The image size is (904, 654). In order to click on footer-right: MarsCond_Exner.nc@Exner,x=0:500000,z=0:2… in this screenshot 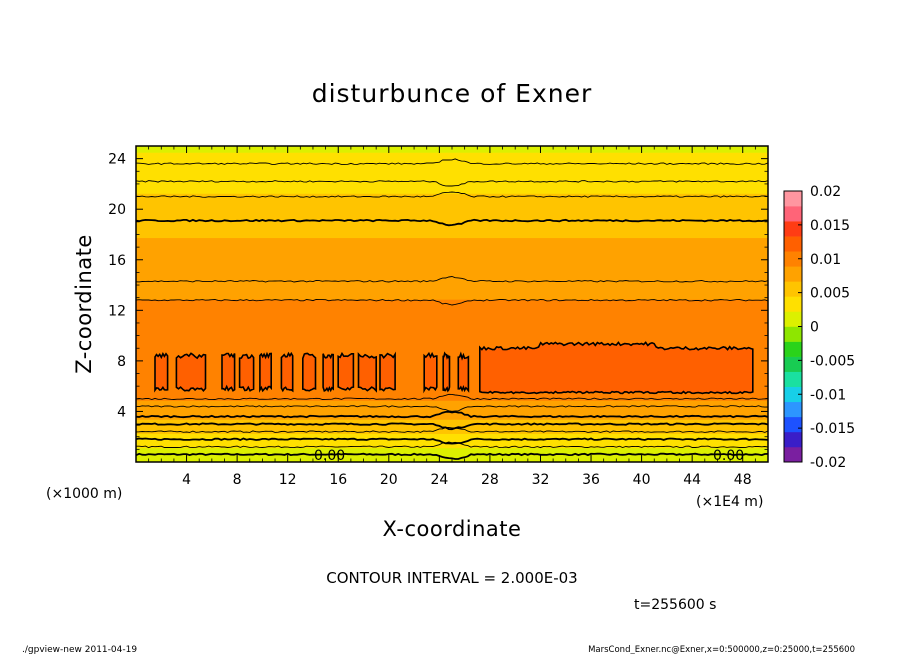, I will do `click(721, 649)`.